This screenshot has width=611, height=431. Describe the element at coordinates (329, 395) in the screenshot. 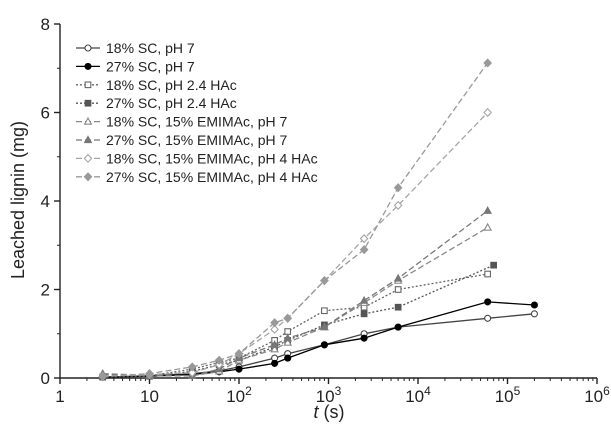

I see `x-tick-label: 10³` at that location.